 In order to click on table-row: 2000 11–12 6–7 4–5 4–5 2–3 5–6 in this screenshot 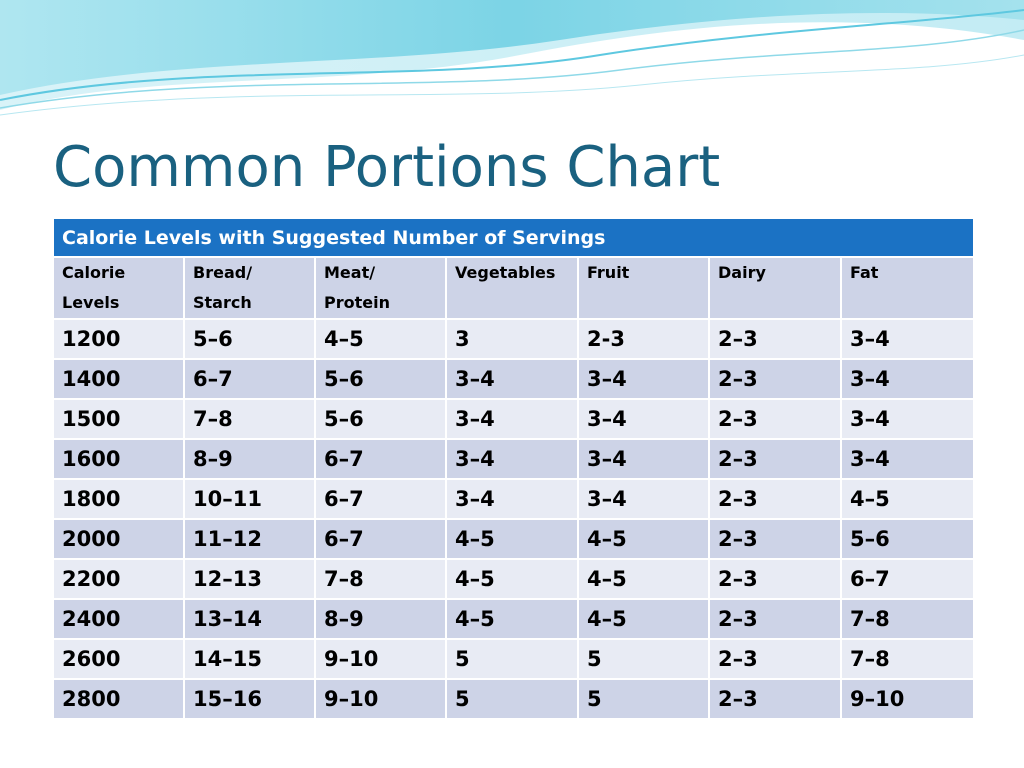, I will do `click(514, 539)`.